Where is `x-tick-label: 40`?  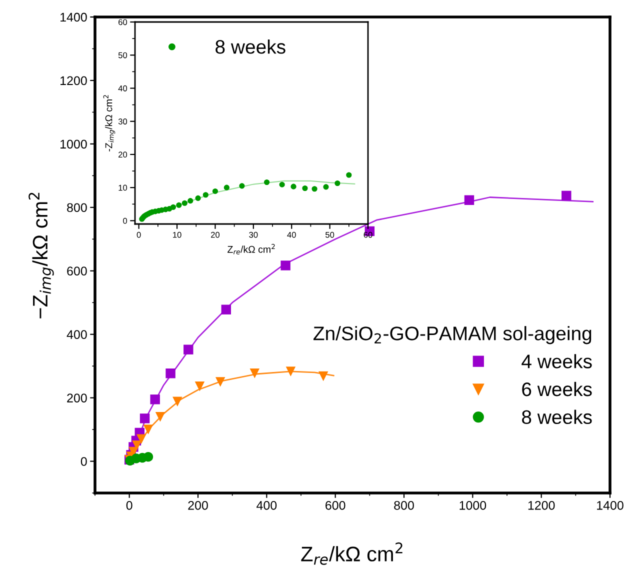
x-tick-label: 40 is located at coordinates (291, 235).